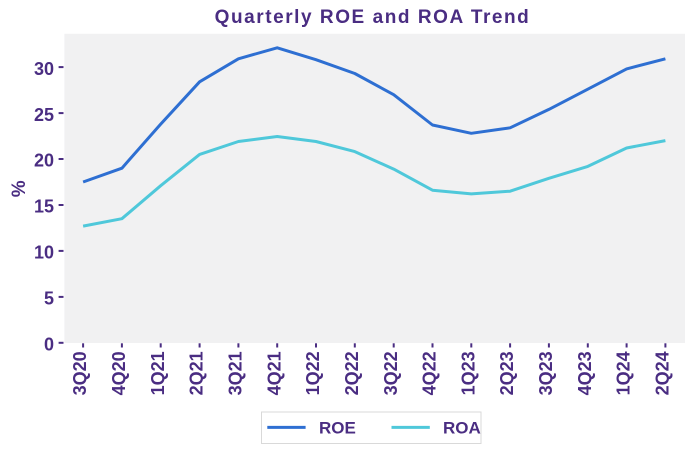  I want to click on svg-text: 3Q20, so click(80, 373).